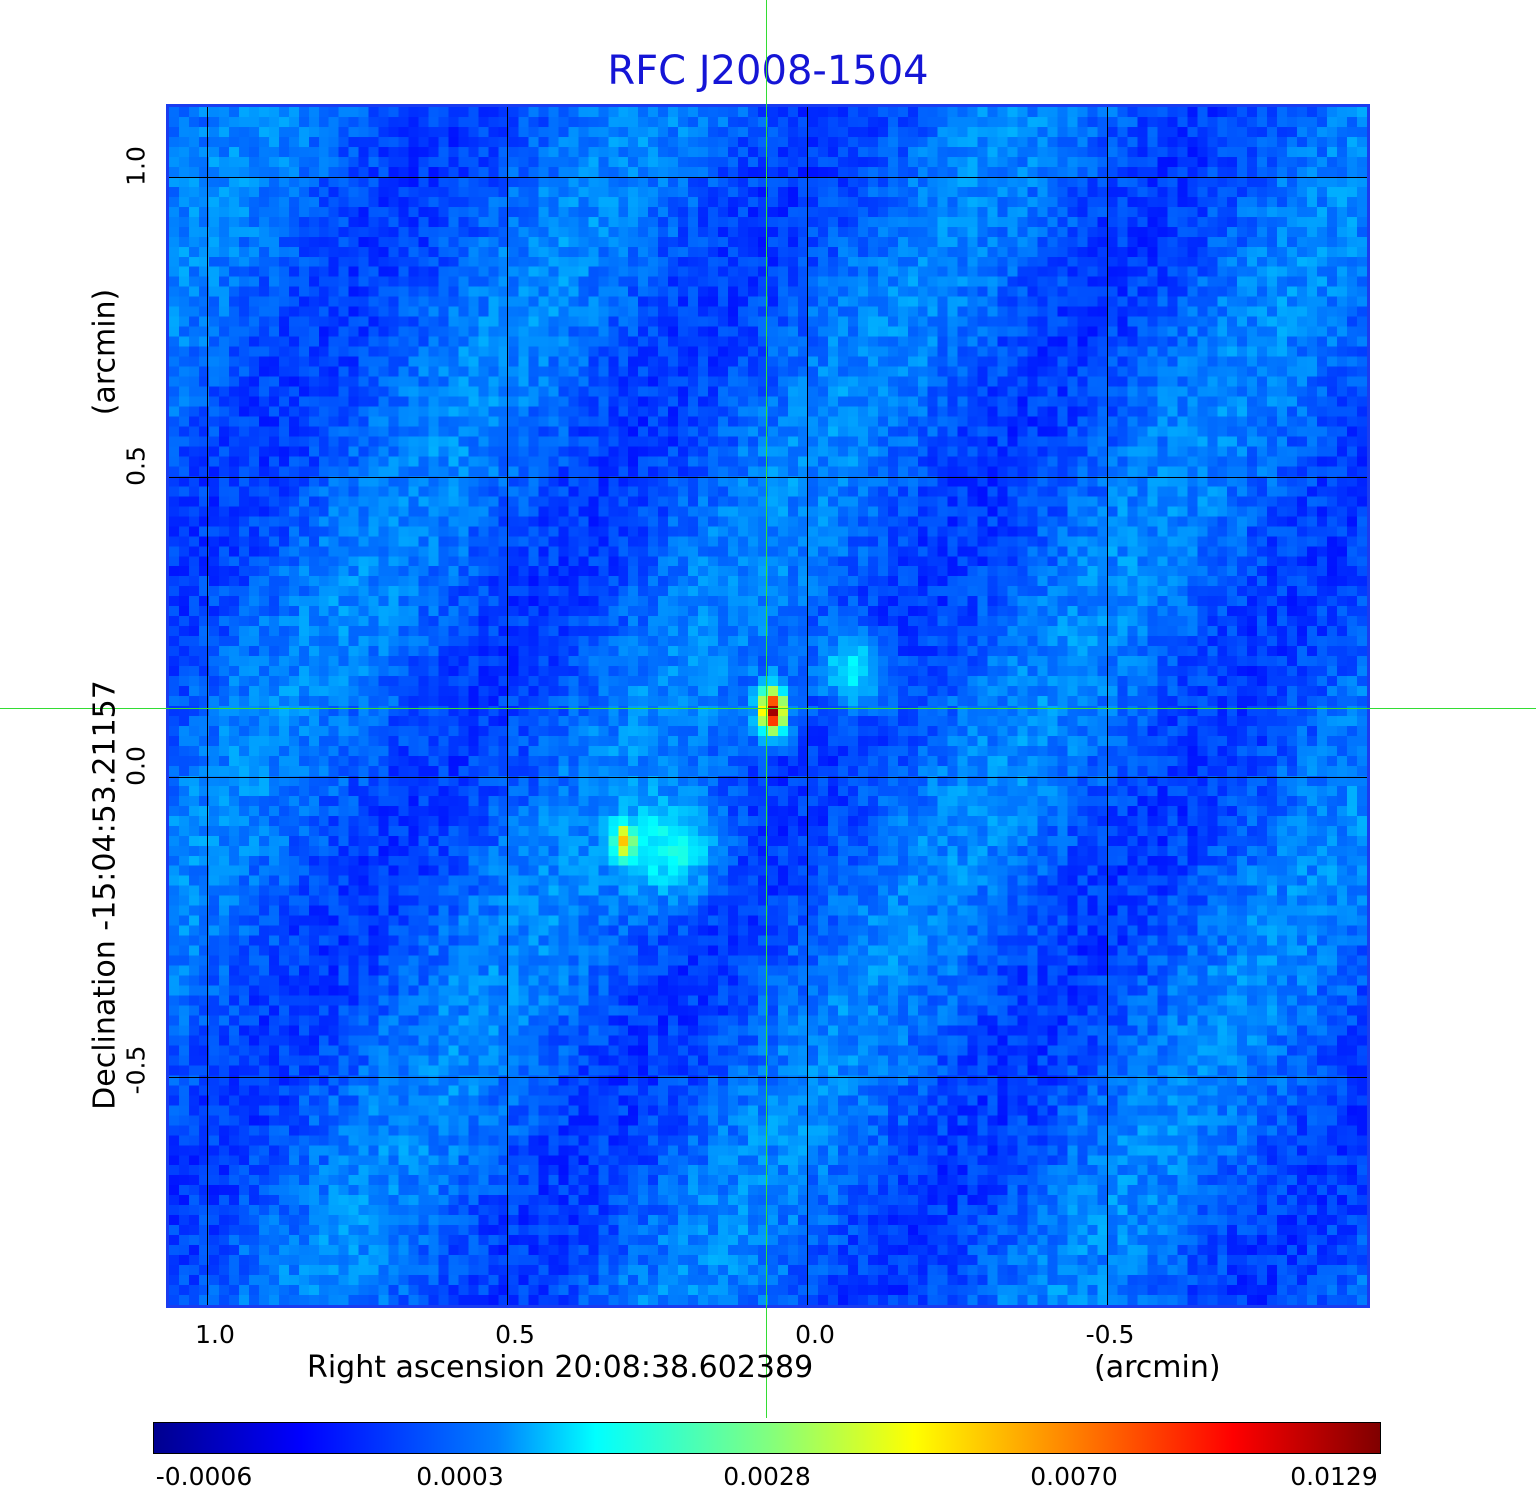 This screenshot has width=1536, height=1511. What do you see at coordinates (1334, 1476) in the screenshot?
I see `colorbar-tick-label: 0.0129` at bounding box center [1334, 1476].